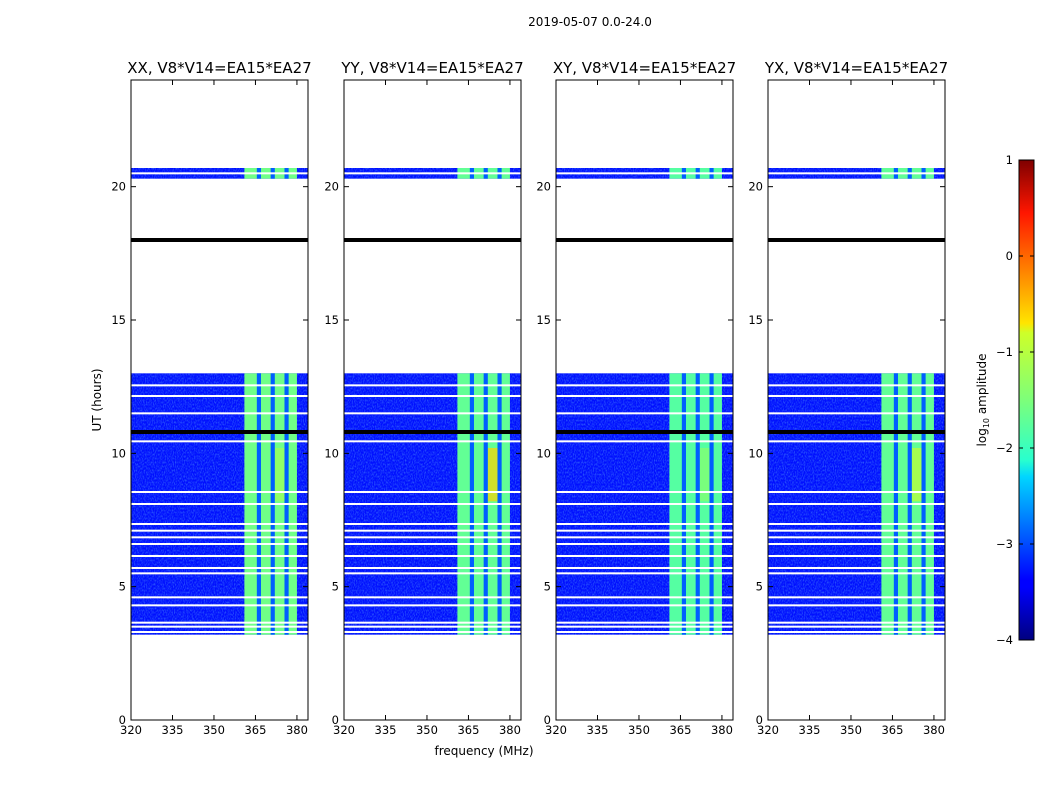  Describe the element at coordinates (97, 399) in the screenshot. I see `y-axis-label: UT (hours)` at that location.